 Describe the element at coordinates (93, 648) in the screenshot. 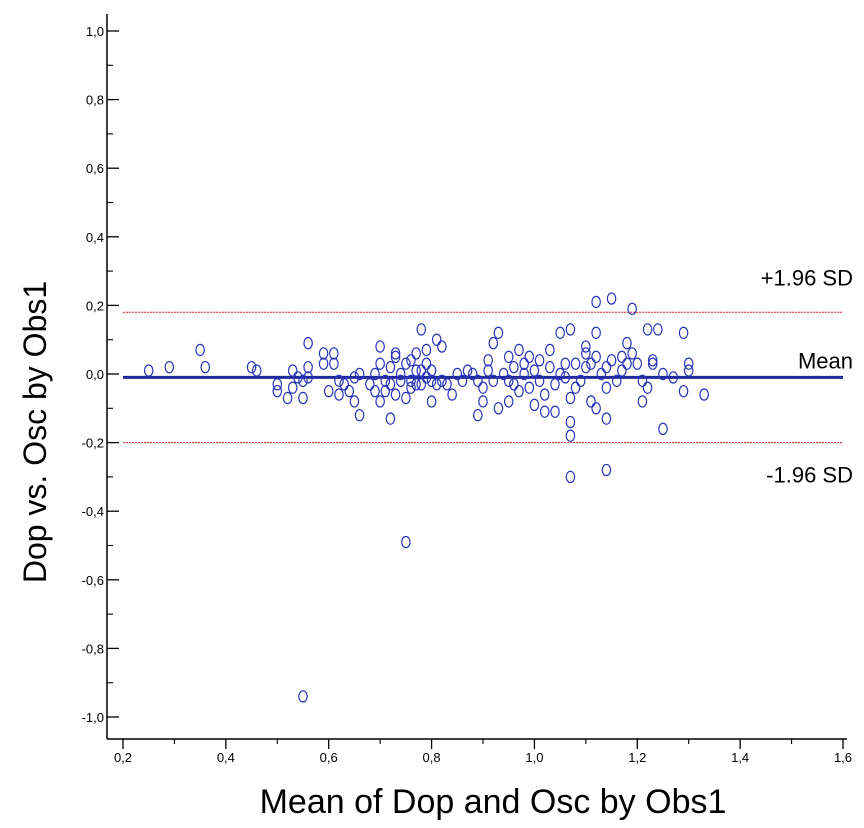

I see `y-tick-label: -0,8` at that location.